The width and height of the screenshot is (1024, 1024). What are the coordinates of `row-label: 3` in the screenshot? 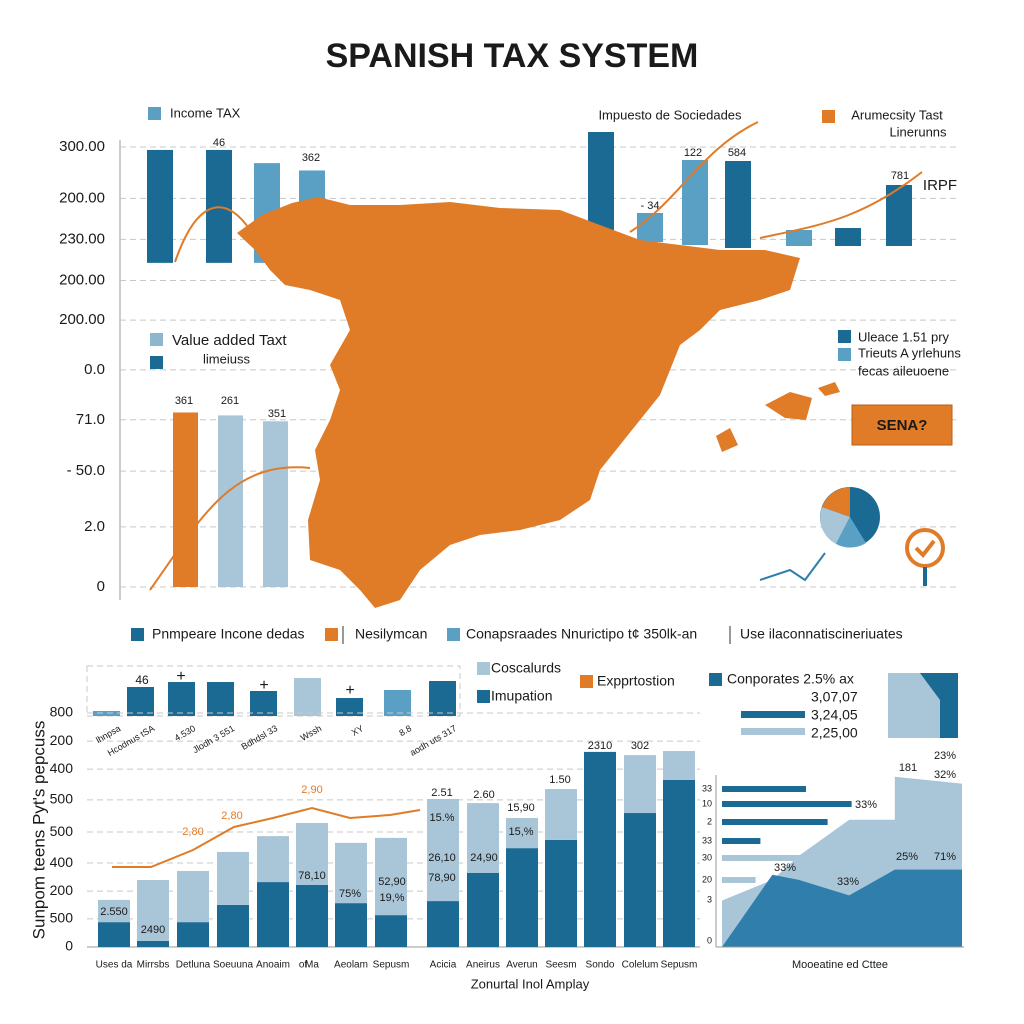 It's located at (709, 899).